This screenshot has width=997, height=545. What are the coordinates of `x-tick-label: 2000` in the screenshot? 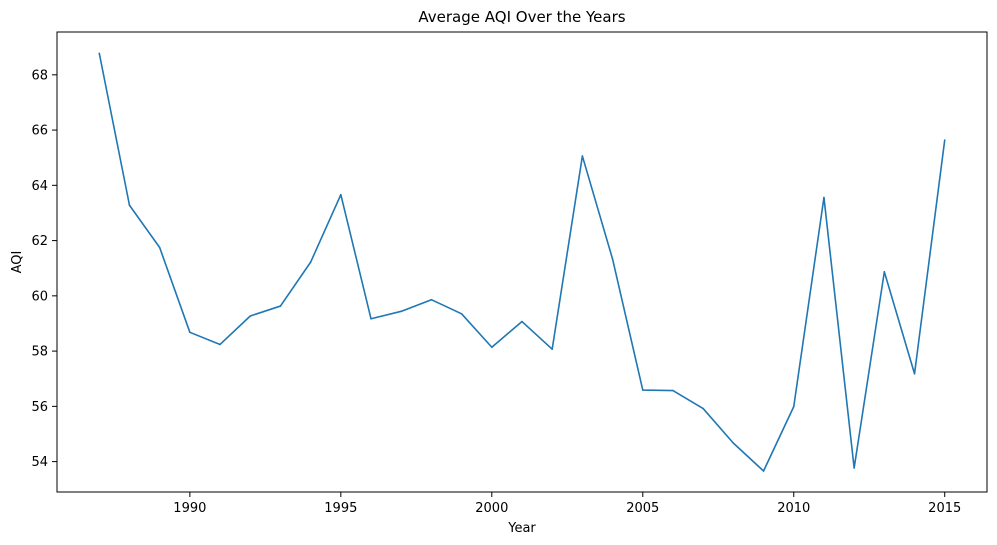 It's located at (491, 508).